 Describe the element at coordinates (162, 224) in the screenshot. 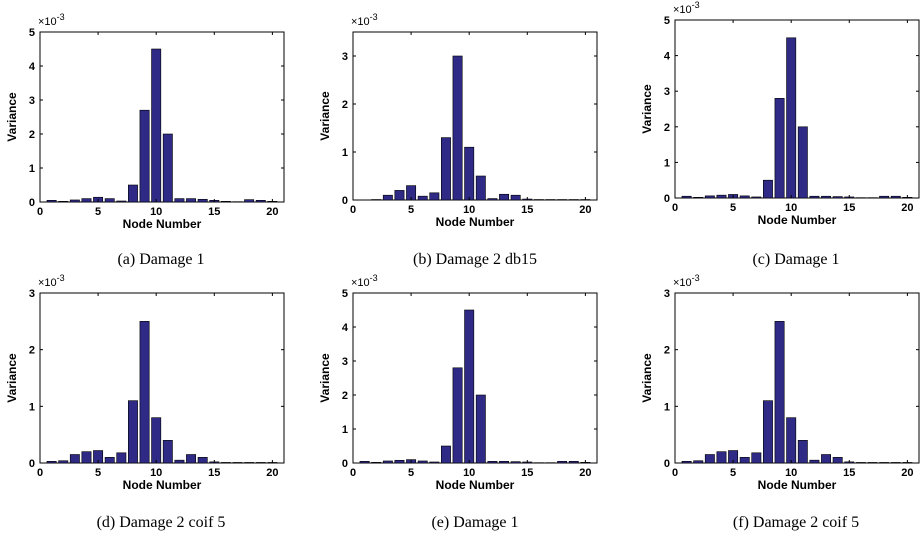

I see `x-axis-label: Node Number` at that location.